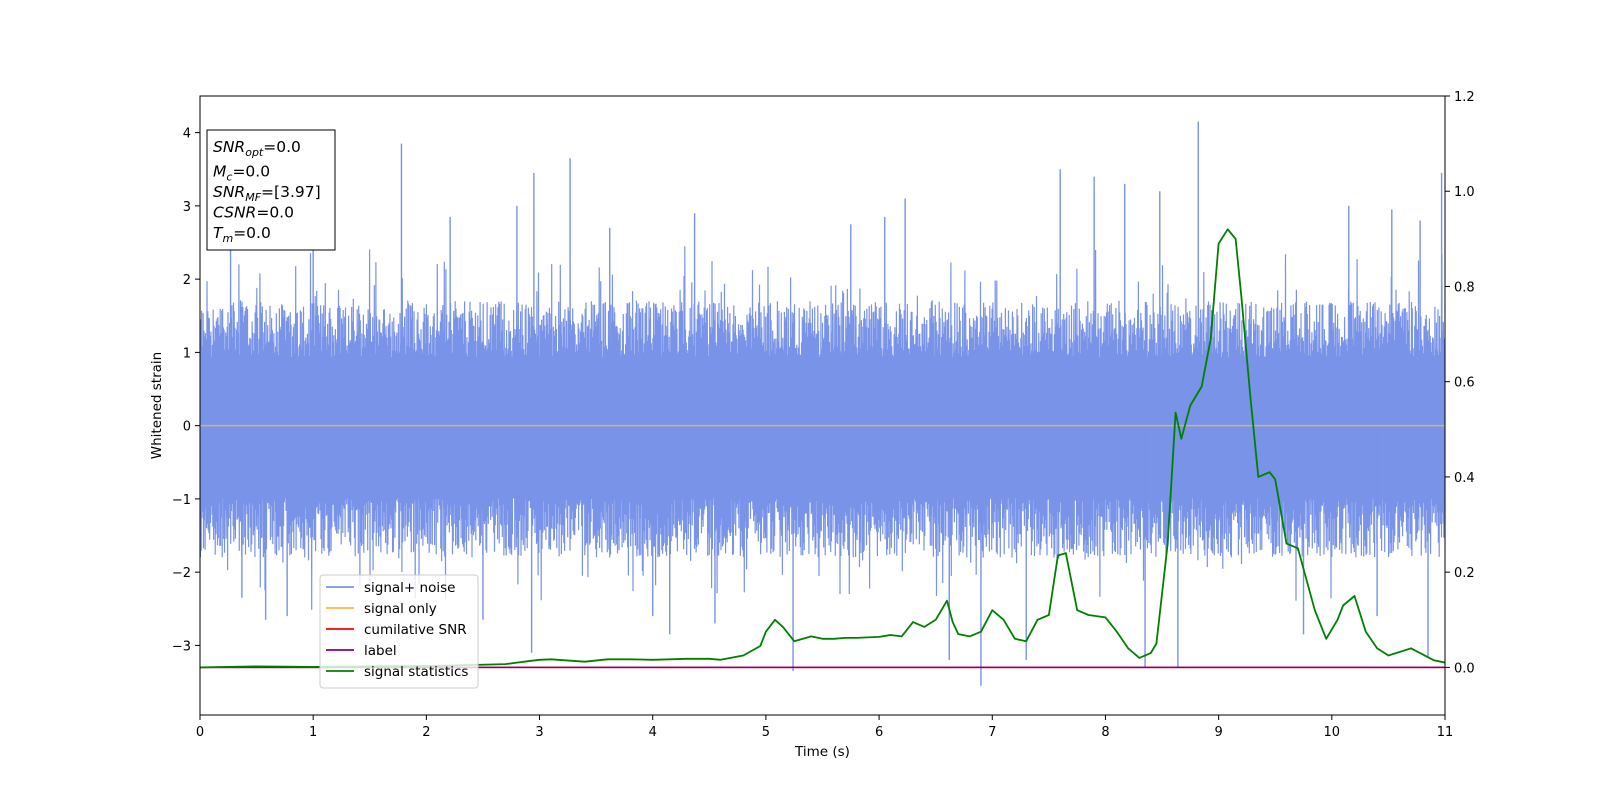 The height and width of the screenshot is (800, 1600). I want to click on y-axis-label: Whitened strain, so click(157, 405).